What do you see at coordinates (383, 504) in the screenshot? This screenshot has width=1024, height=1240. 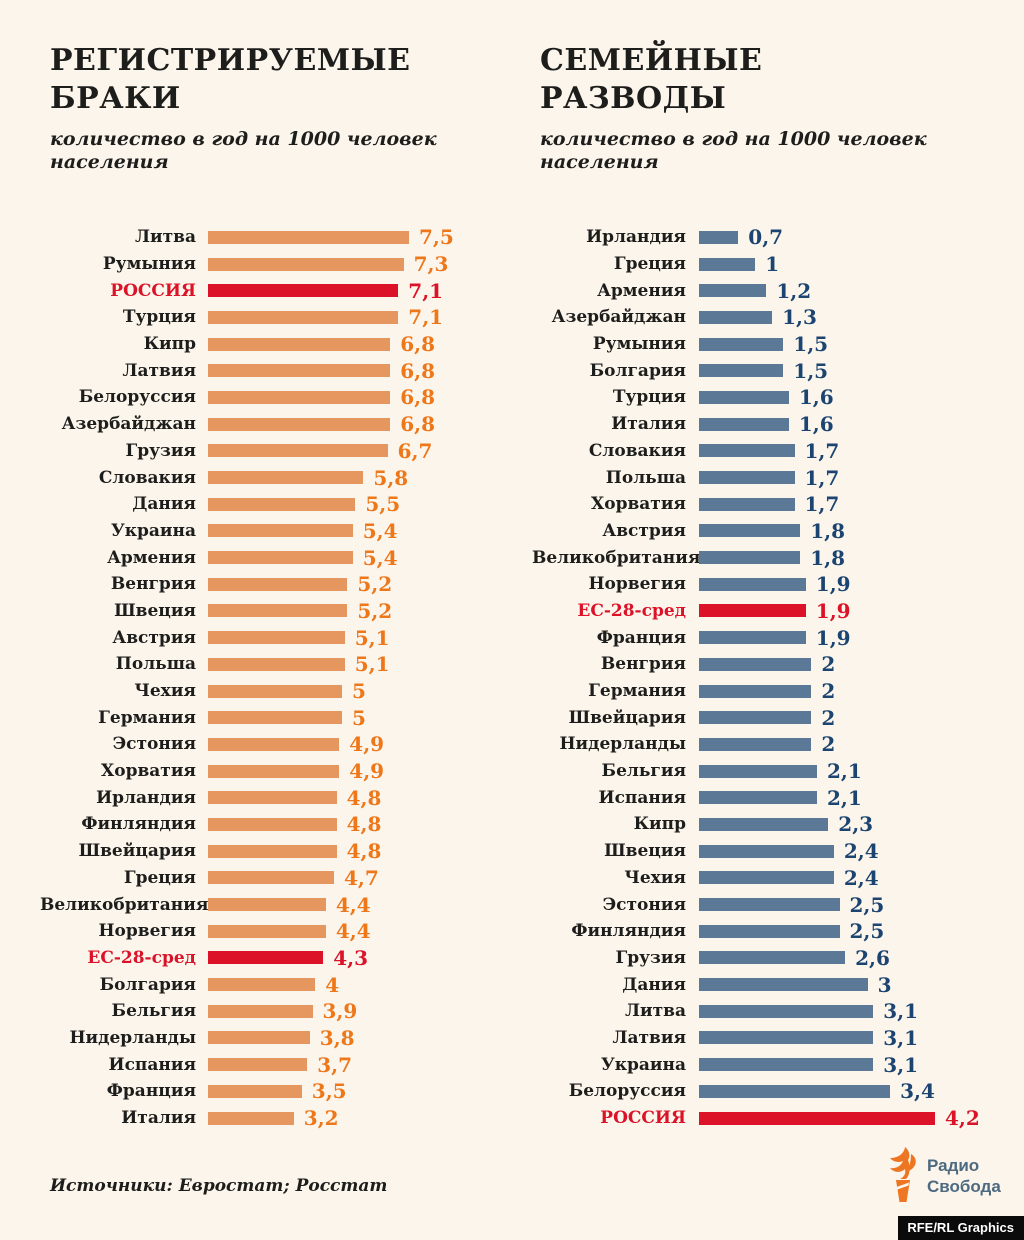 I see `value-label: 5,5` at bounding box center [383, 504].